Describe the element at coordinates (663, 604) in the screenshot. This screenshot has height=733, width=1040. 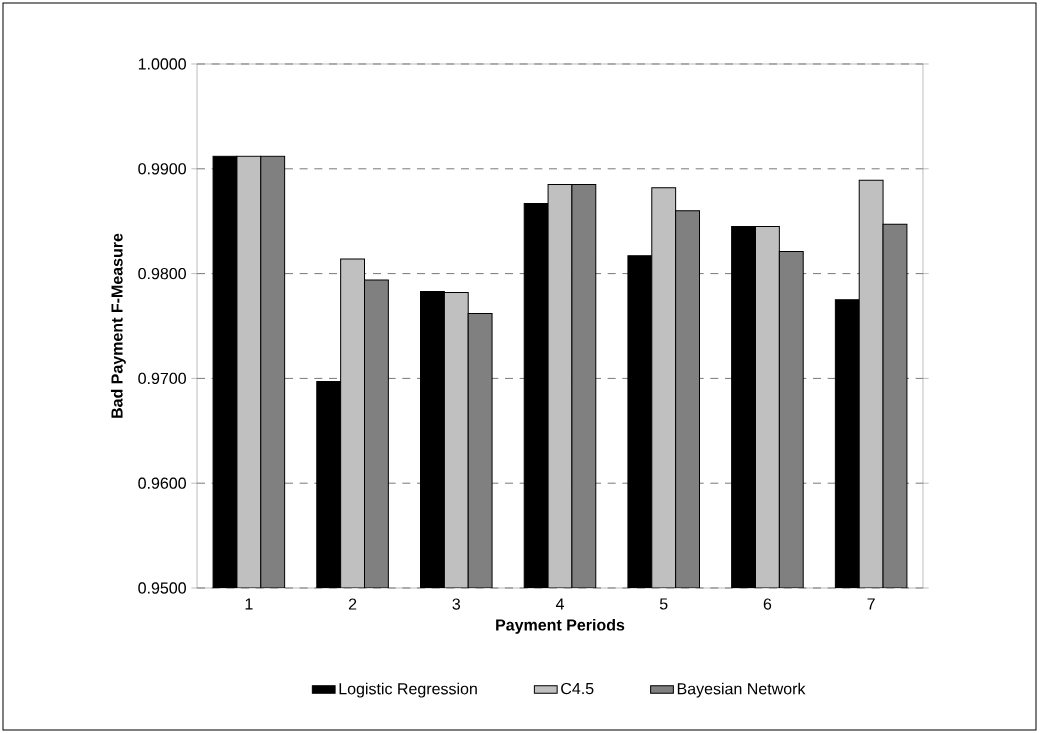
I see `x-tick-label: 5` at that location.